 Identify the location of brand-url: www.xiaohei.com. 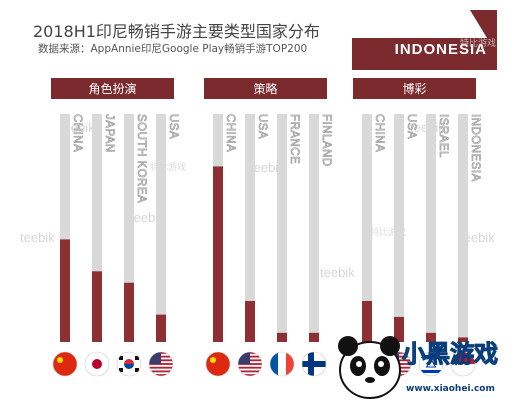
(450, 389).